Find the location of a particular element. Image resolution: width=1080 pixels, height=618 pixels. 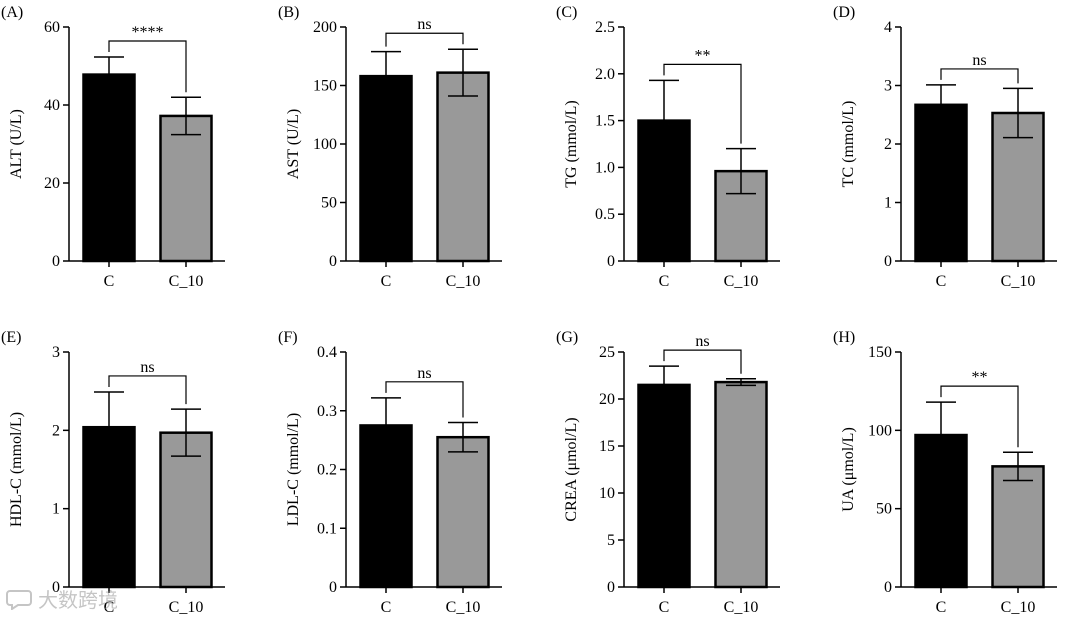

significance-bracket: **** is located at coordinates (147, 58).